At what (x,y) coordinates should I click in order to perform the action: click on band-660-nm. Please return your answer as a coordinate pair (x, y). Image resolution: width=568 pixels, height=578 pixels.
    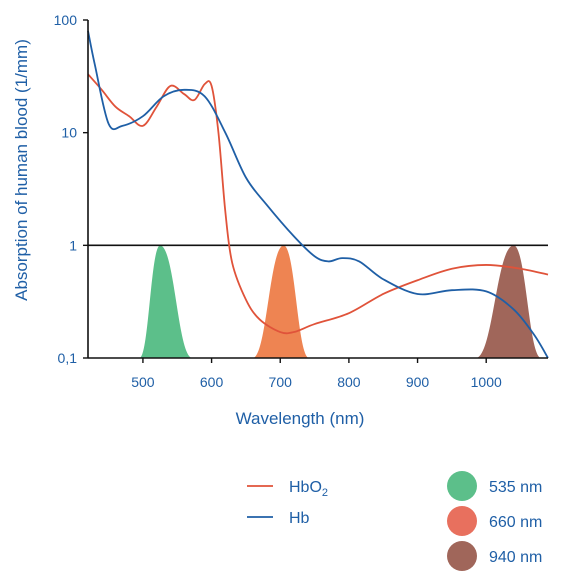
    Looking at the image, I should click on (281, 301).